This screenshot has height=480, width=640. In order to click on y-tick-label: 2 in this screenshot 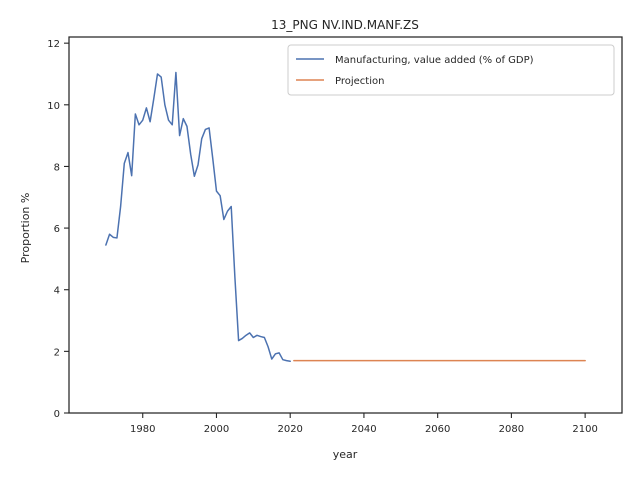, I will do `click(57, 352)`.